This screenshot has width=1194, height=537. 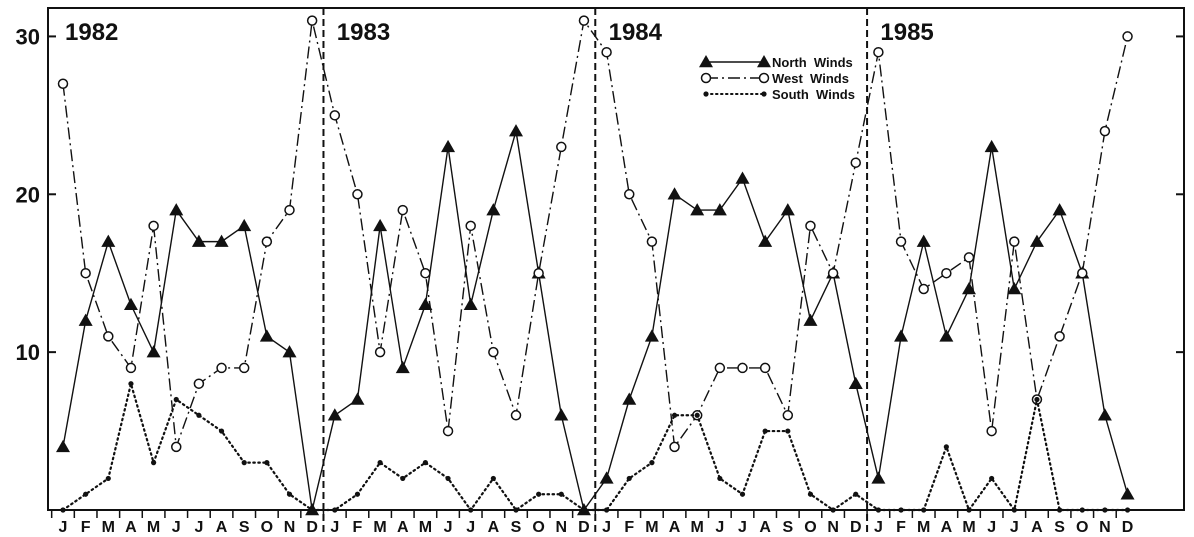 What do you see at coordinates (813, 94) in the screenshot?
I see `legend-label: South Winds` at bounding box center [813, 94].